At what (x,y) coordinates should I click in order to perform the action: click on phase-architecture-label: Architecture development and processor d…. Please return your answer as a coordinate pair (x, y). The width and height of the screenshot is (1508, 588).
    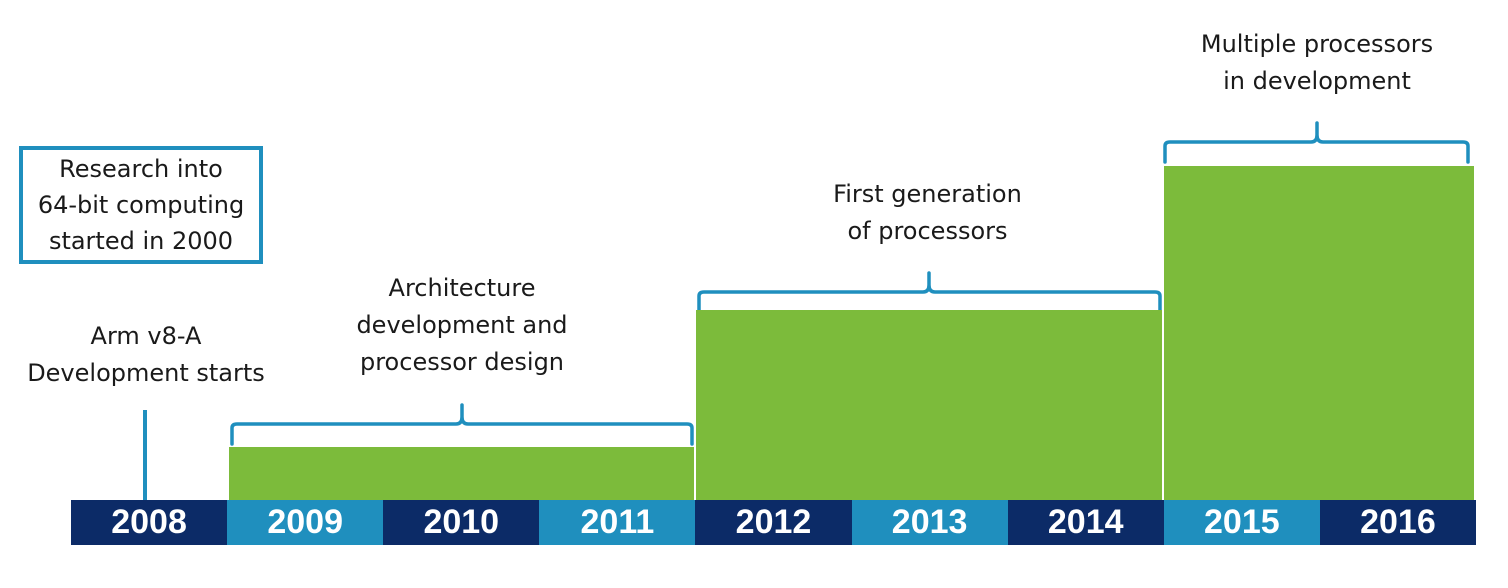
    Looking at the image, I should click on (462, 325).